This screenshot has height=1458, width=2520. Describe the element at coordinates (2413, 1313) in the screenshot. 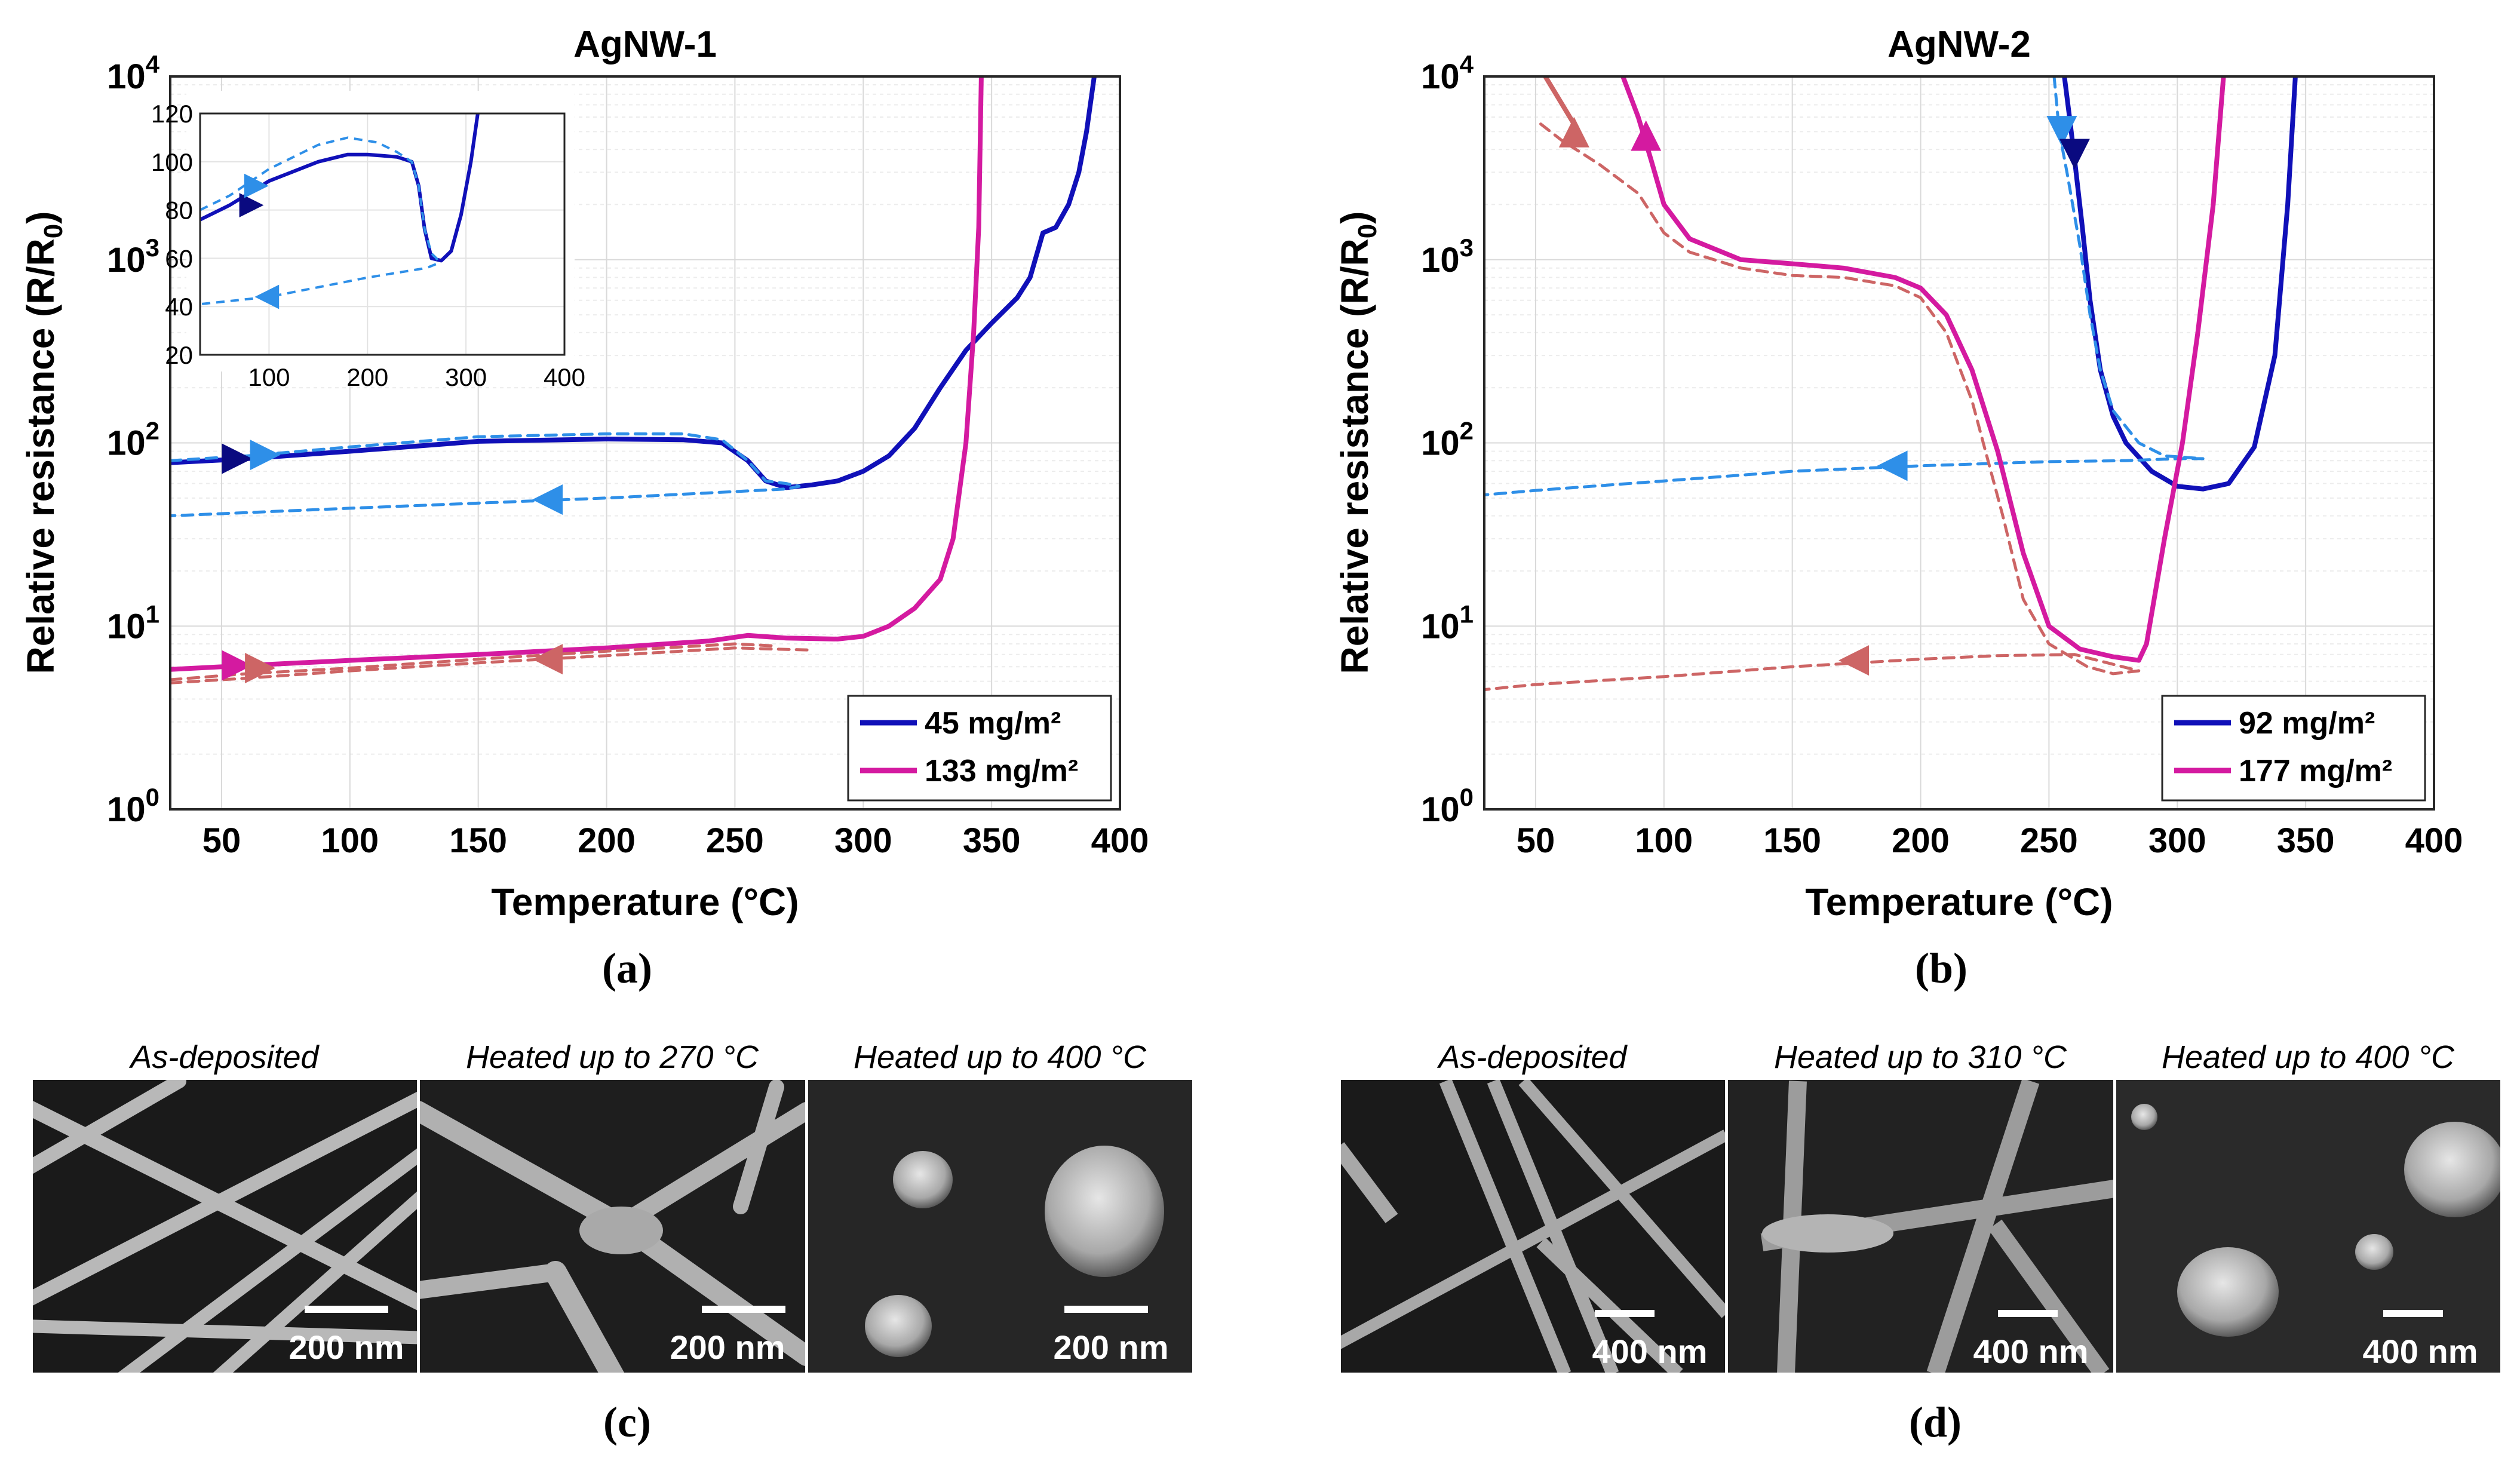

I see `sem-d3-scale-bar` at that location.